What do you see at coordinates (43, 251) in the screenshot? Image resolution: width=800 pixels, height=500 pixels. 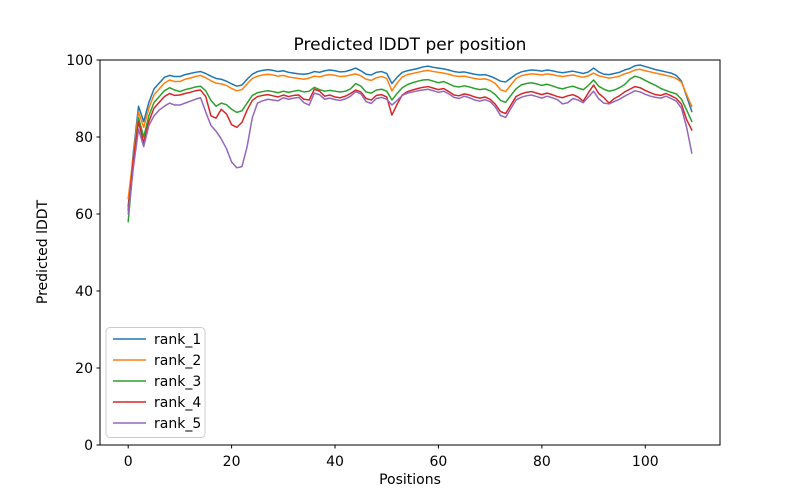 I see `y-axis-label: Predicted lDDT` at bounding box center [43, 251].